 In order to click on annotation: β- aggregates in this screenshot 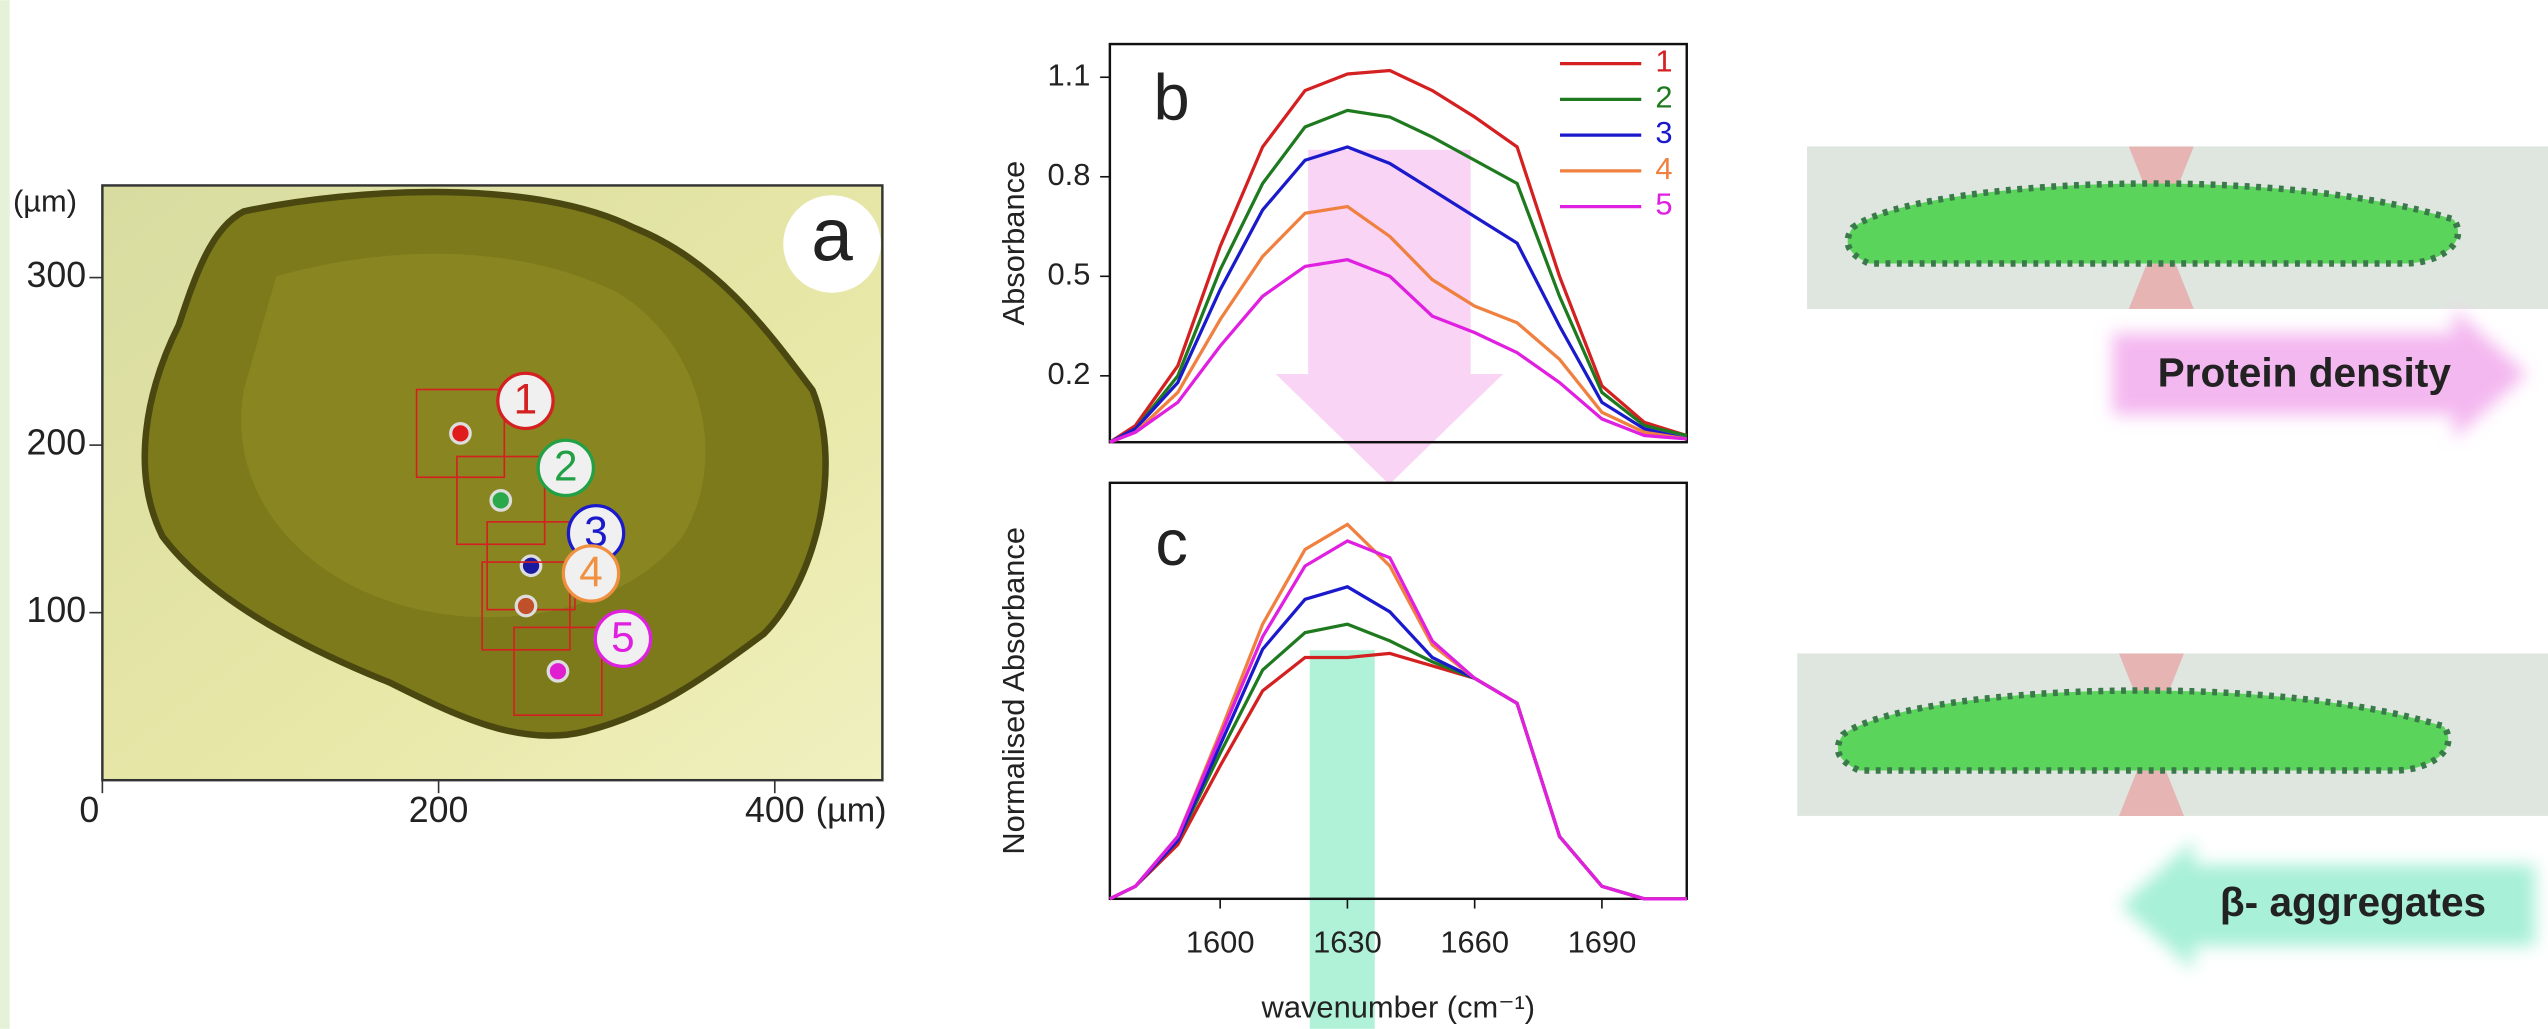, I will do `click(2353, 902)`.